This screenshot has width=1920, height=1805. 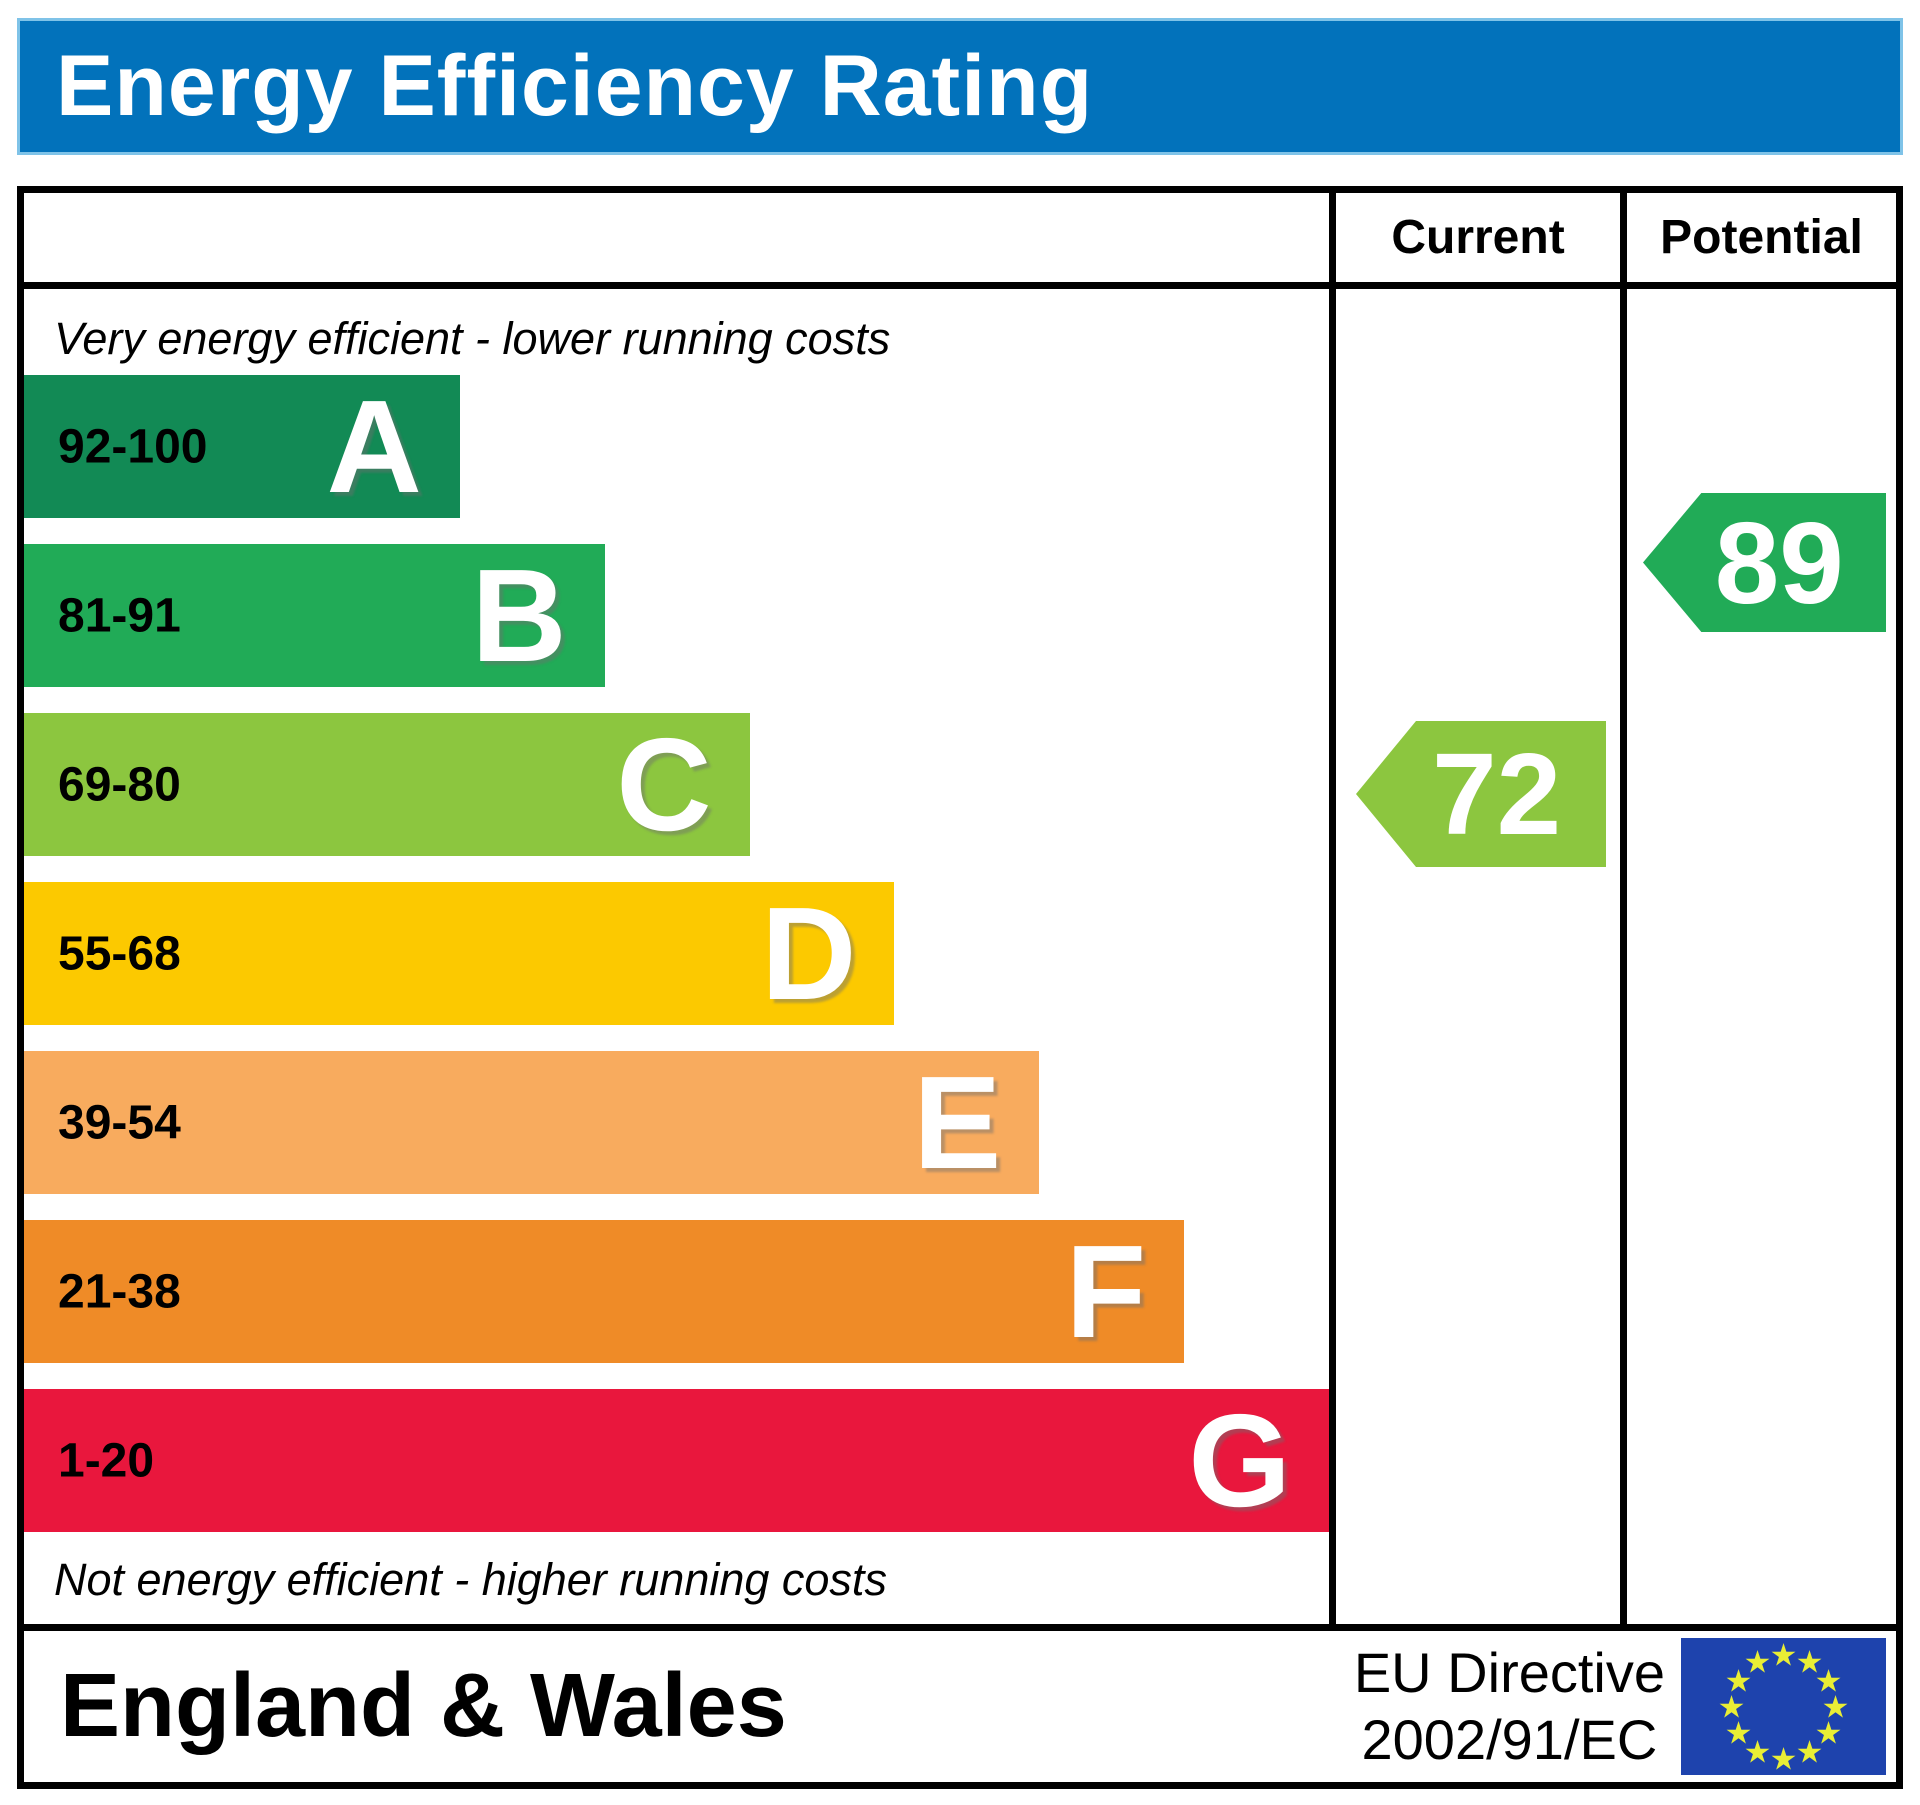 I want to click on eu-flag-icon: ★ ★ ★ ★ ★ ★ ★ ★ ★ ★ ★ ★, so click(x=1783, y=1706).